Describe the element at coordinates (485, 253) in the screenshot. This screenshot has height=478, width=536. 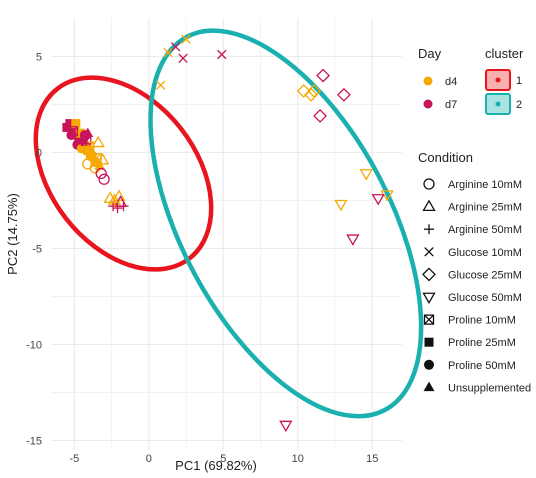
I see `condition-legend-label: Glucose 10mM` at that location.